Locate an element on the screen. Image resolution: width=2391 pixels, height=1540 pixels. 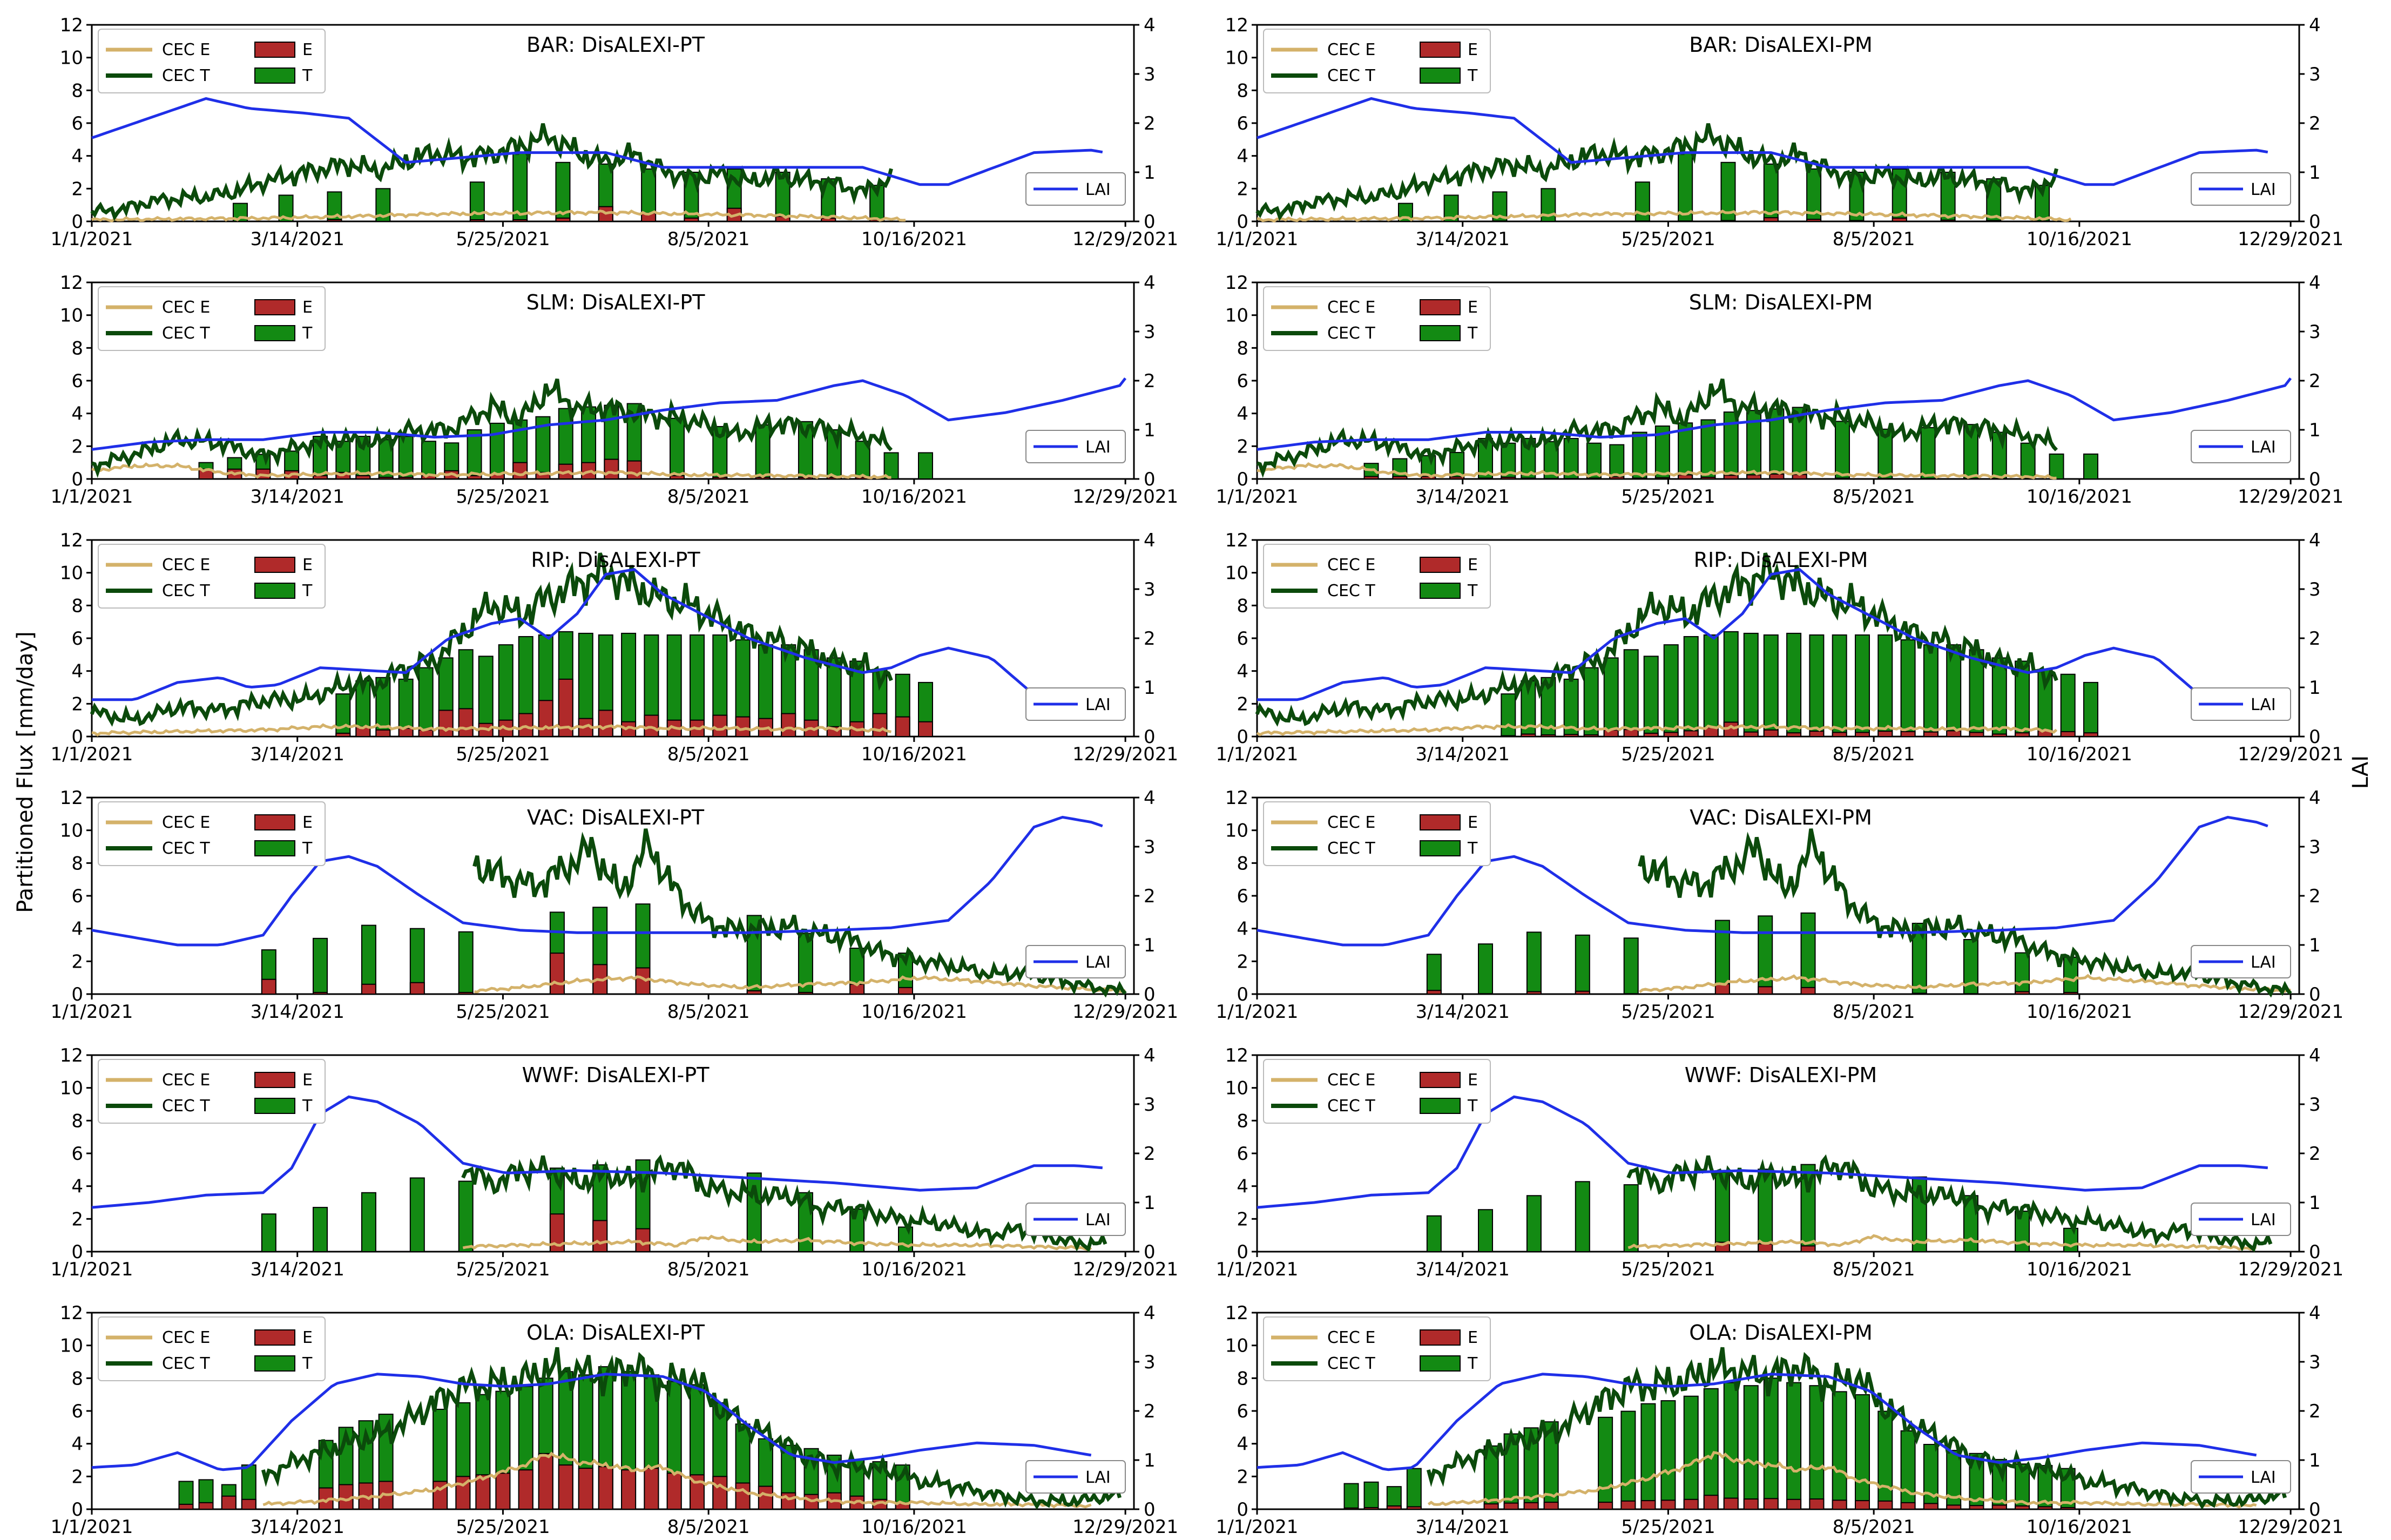
panel-title: OLA: DisALEXI-PT is located at coordinates (615, 1333).